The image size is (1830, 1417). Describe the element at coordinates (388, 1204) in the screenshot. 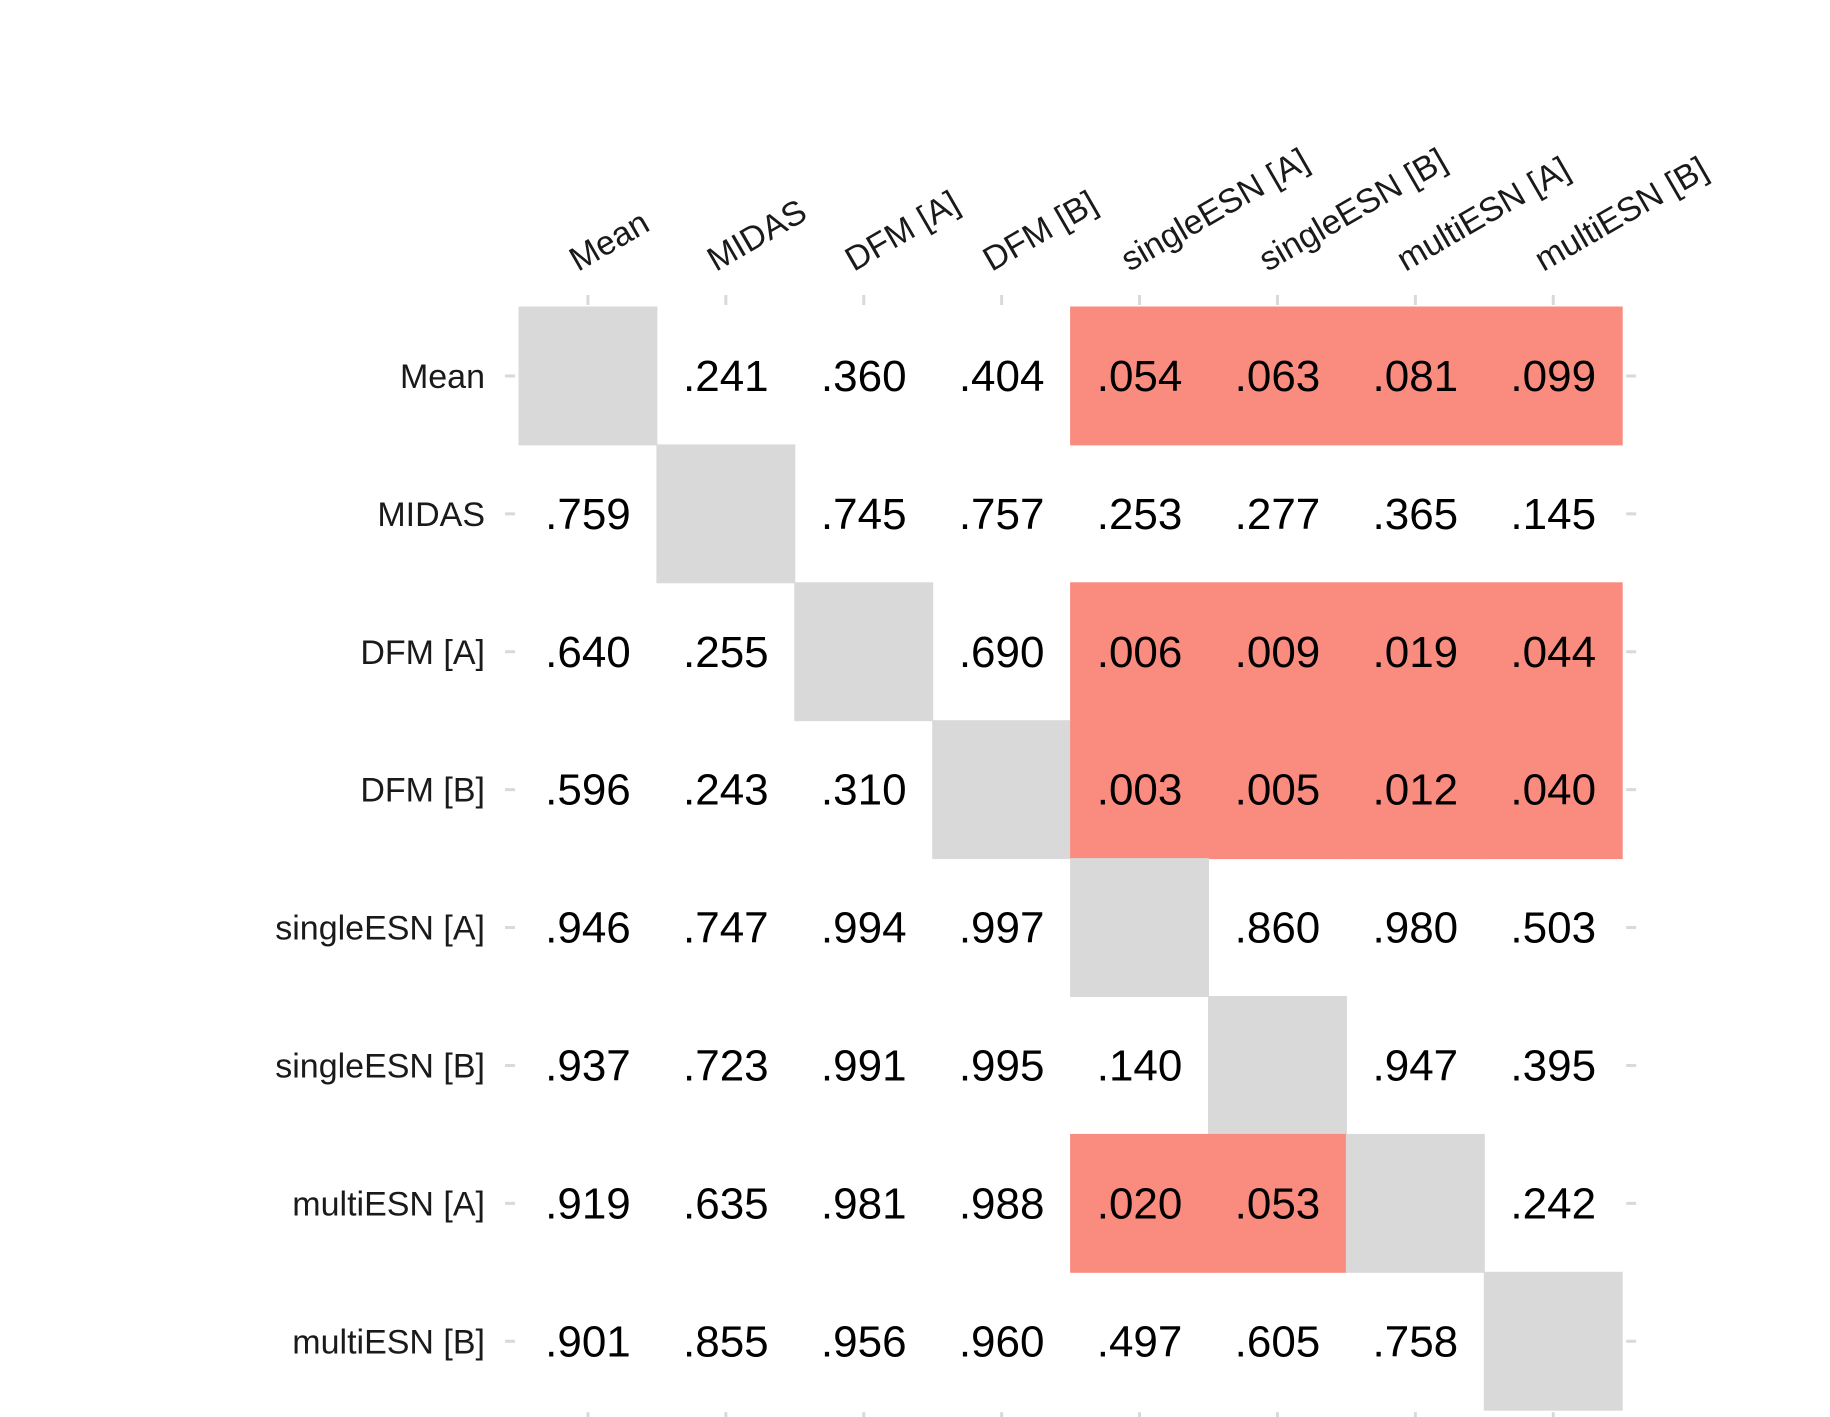

I see `row-label: multiESN [A]` at that location.